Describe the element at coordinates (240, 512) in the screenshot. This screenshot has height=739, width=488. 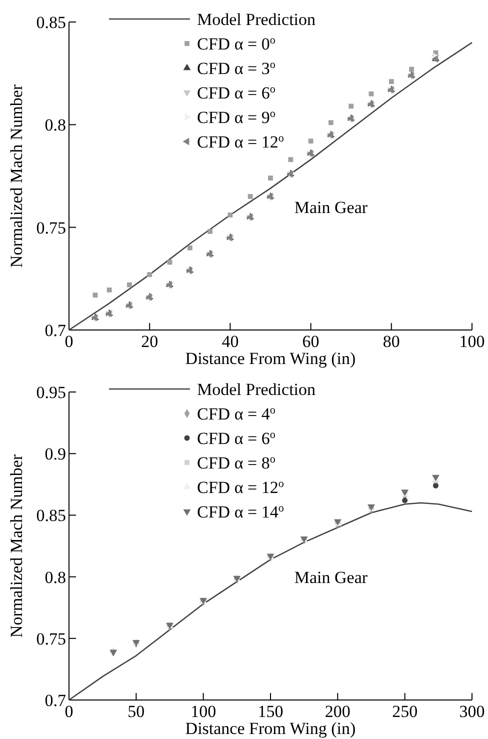
I see `legend-label: CFD α = 14$^{o}$` at that location.